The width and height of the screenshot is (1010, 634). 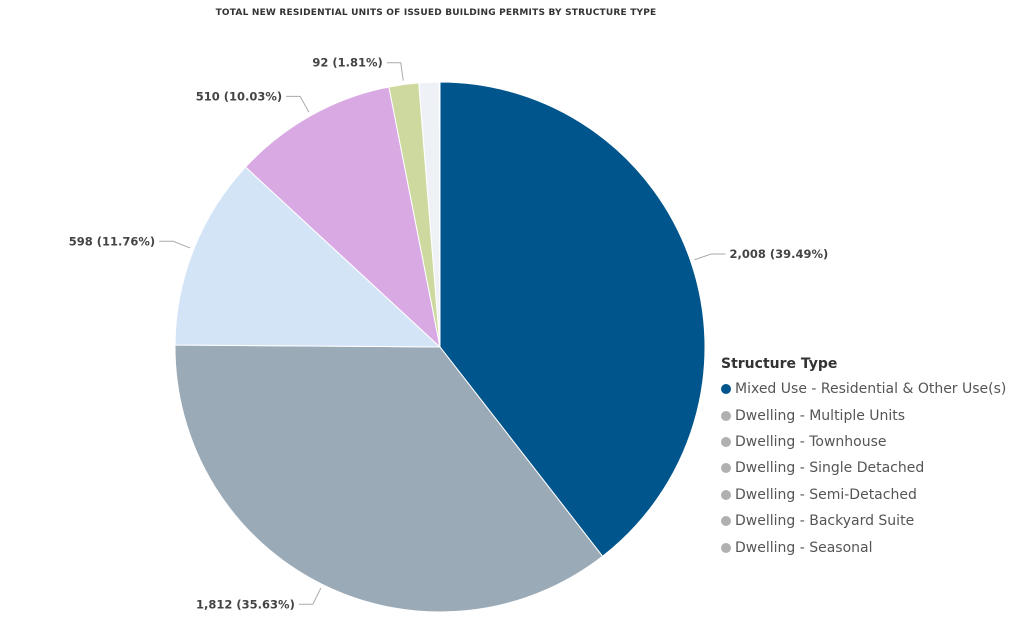 I want to click on legend-item: Dwelling - Townhouse, so click(x=863, y=442).